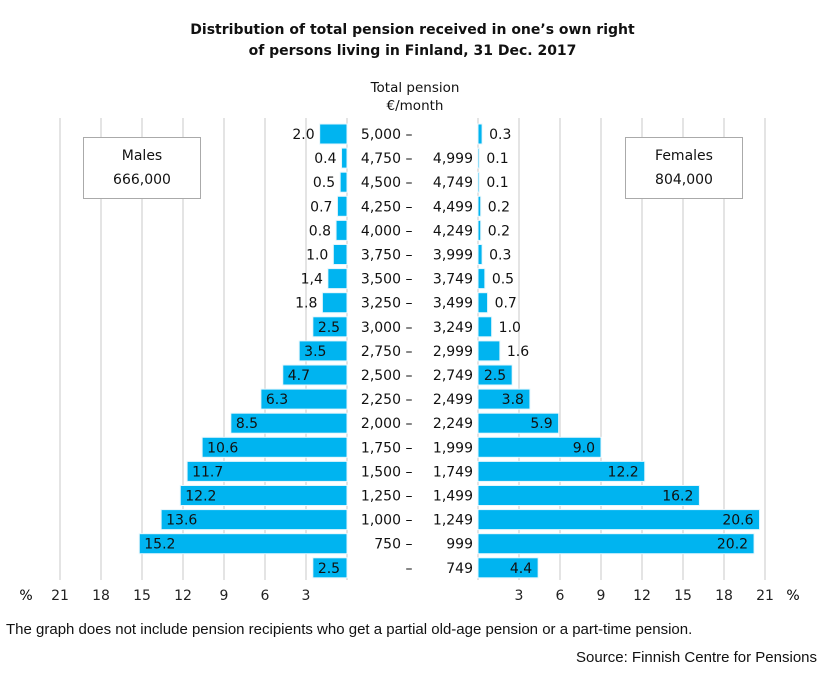 The width and height of the screenshot is (825, 676). What do you see at coordinates (417, 448) in the screenshot?
I see `category-label: 1,750–1,999` at bounding box center [417, 448].